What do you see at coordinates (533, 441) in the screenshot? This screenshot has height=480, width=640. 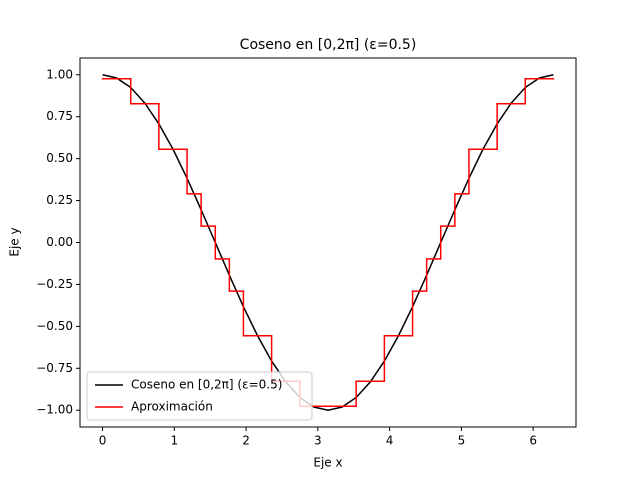 I see `x-tick-label: 6` at bounding box center [533, 441].